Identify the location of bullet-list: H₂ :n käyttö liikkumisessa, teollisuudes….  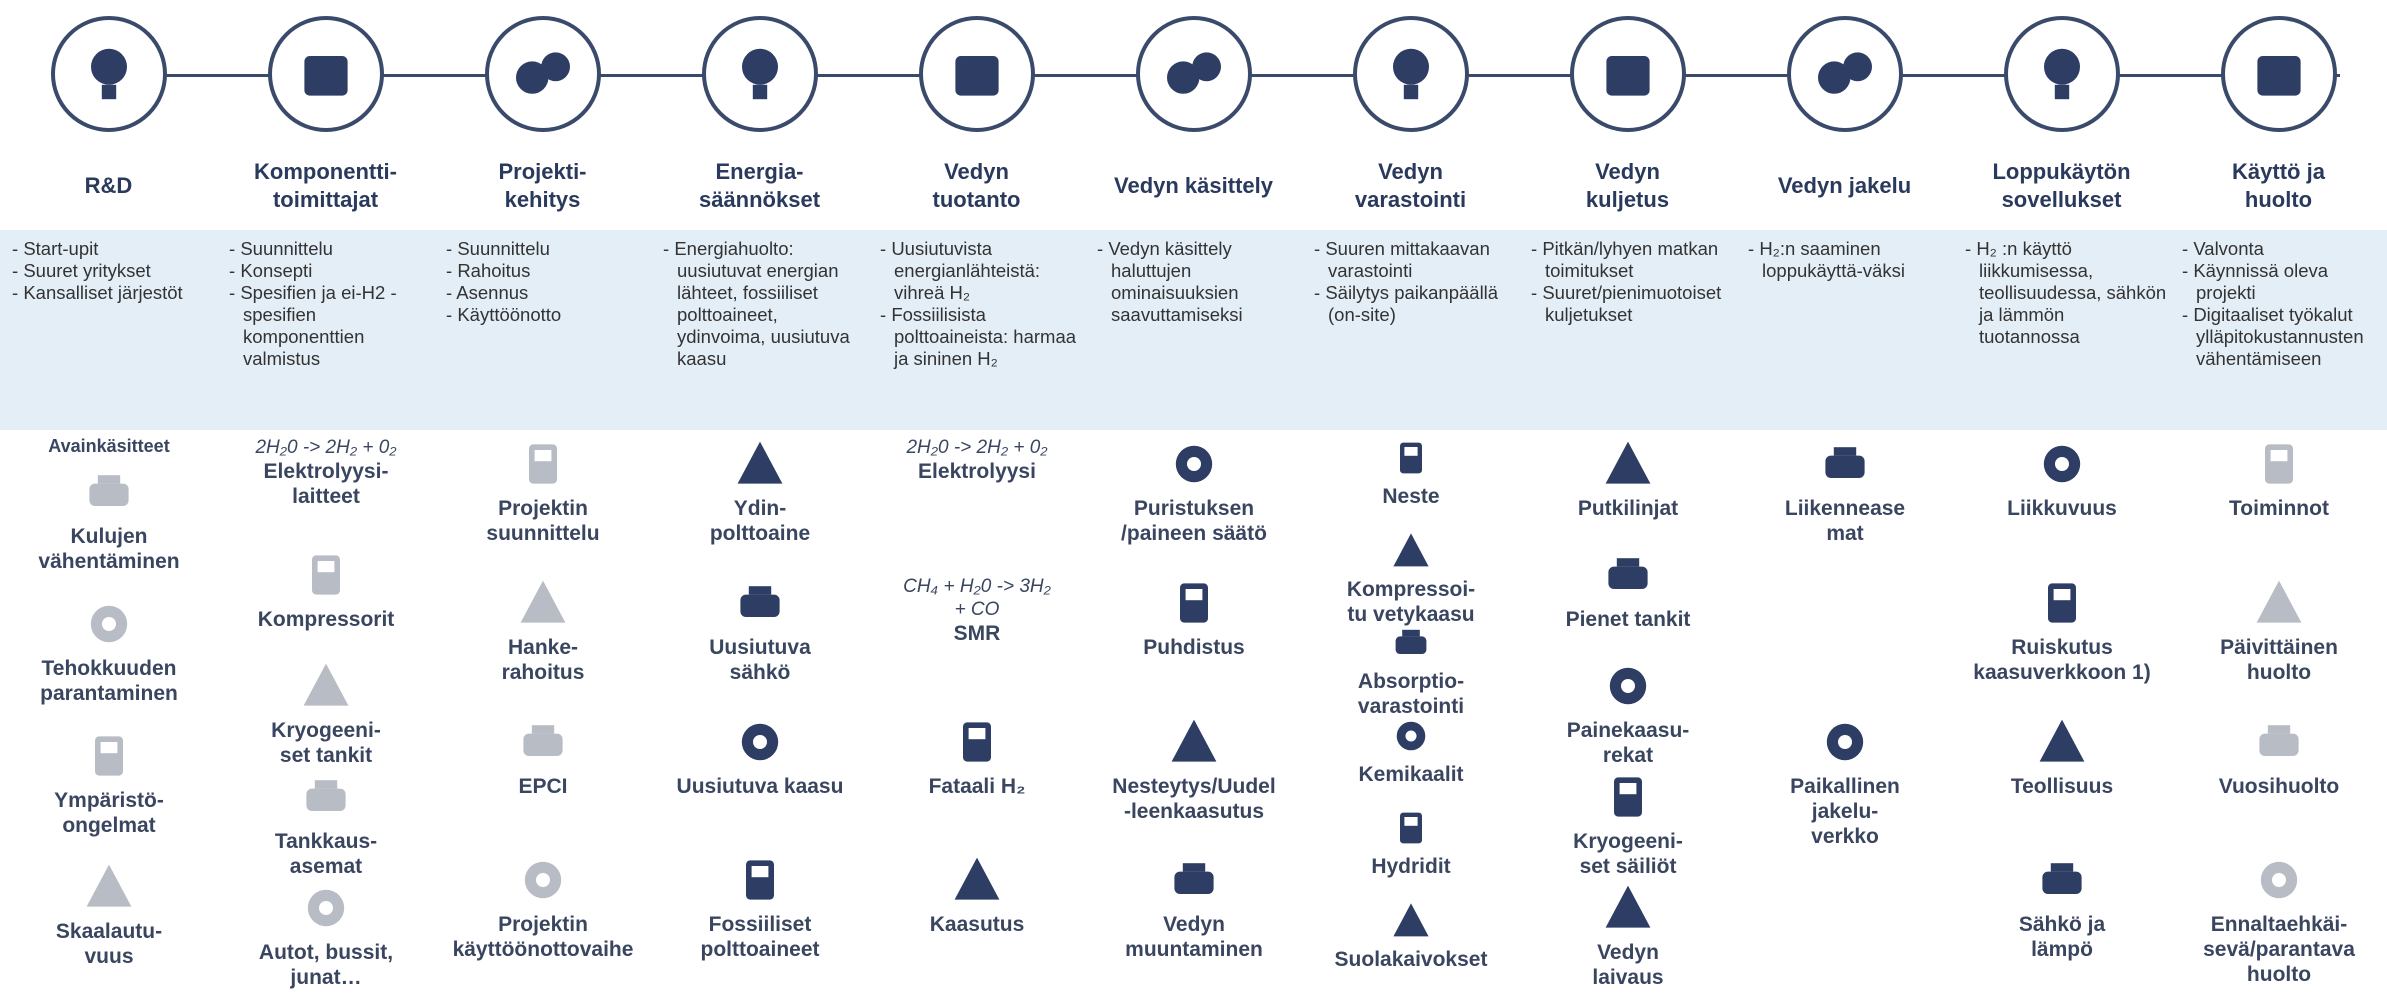
(2067, 293).